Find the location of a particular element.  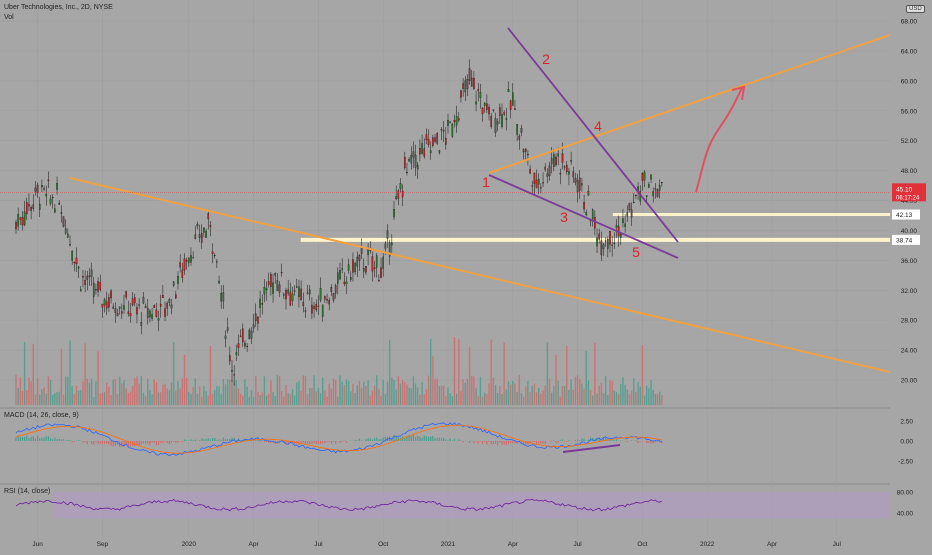

currency-badge: USD is located at coordinates (915, 9).